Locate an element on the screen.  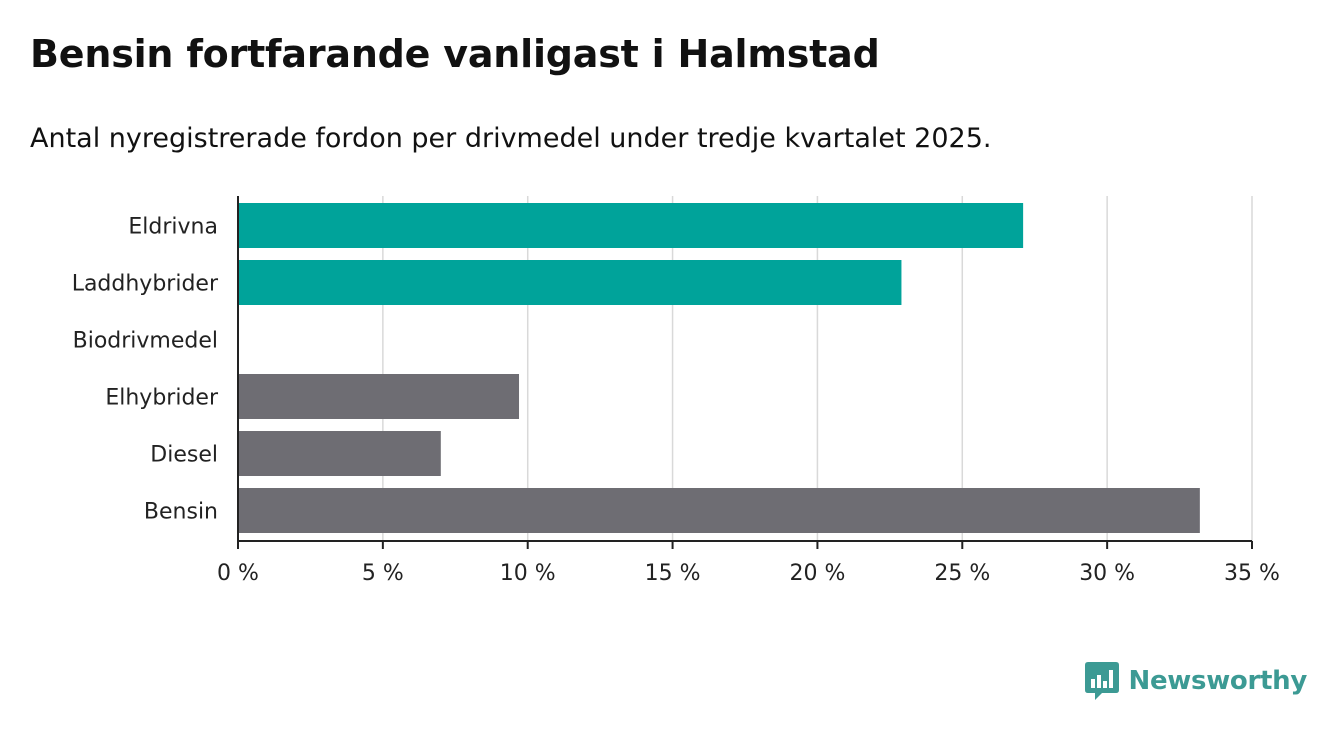
x-tick-label: 35 % is located at coordinates (1252, 573).